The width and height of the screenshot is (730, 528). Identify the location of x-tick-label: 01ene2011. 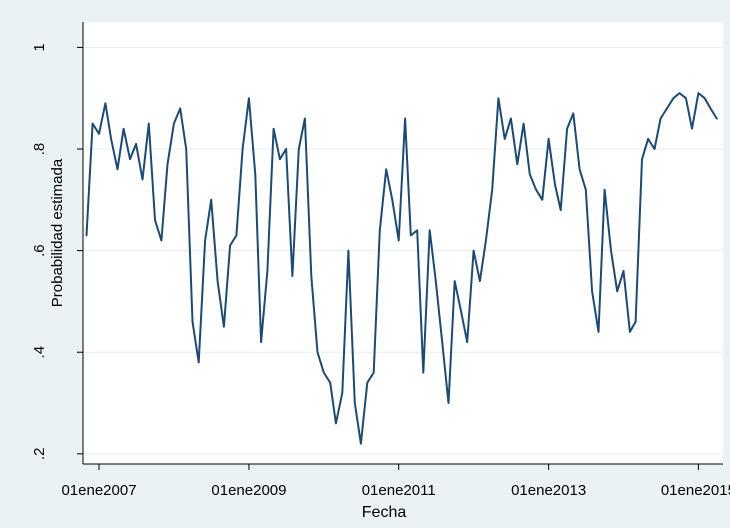
(399, 490).